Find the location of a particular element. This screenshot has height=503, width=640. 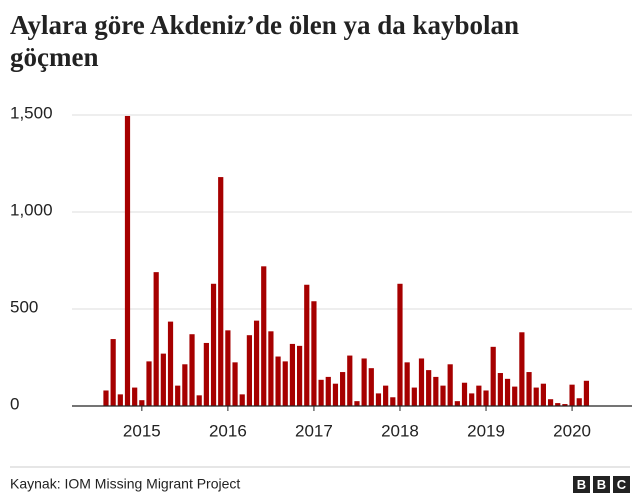

y-tick-label: 1,500 is located at coordinates (31, 112).